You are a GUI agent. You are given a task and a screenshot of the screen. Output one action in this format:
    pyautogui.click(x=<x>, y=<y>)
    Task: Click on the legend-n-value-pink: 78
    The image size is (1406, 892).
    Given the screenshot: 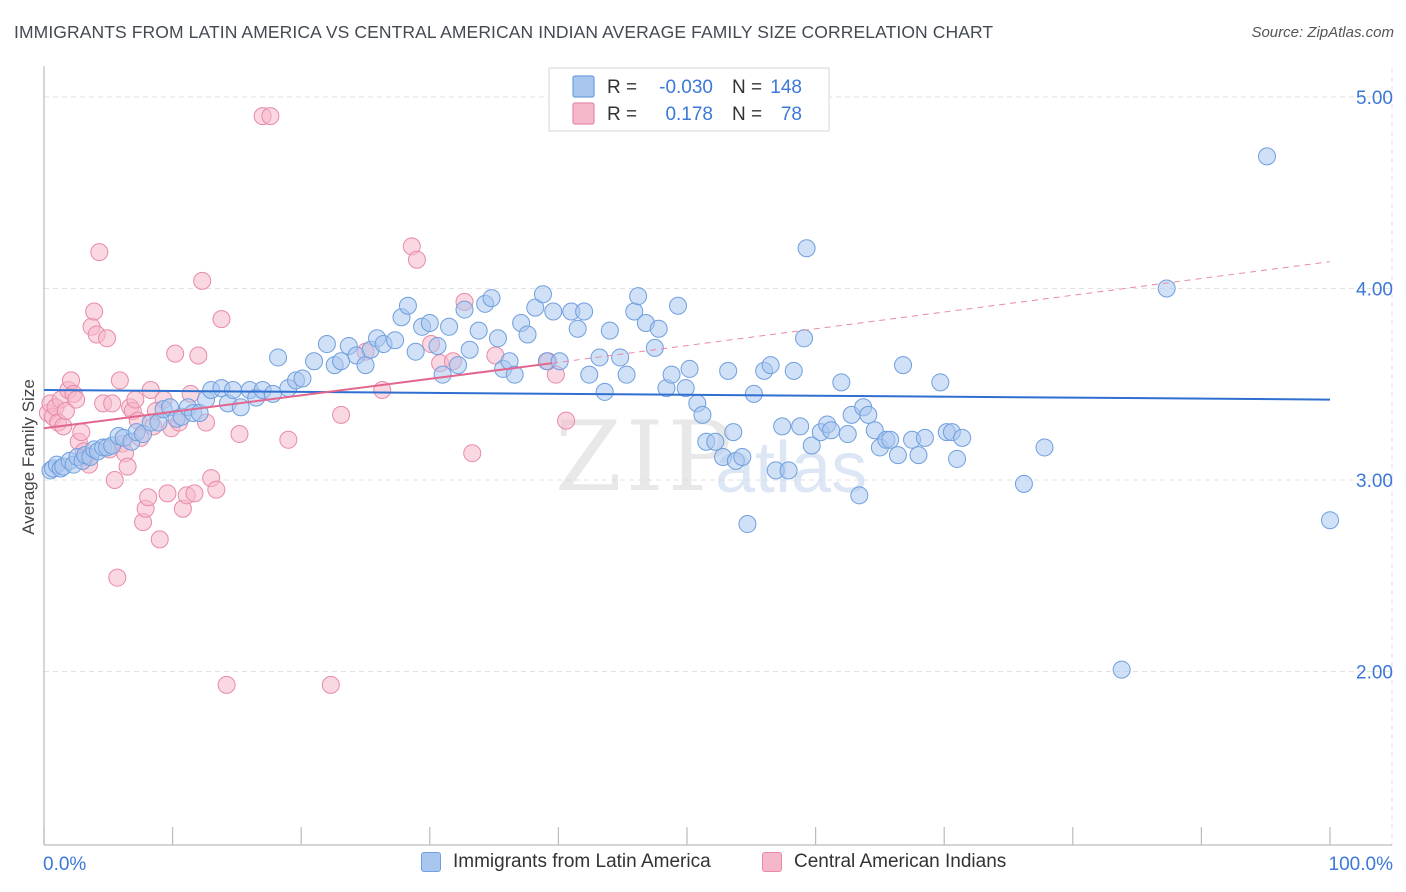 What is the action you would take?
    pyautogui.click(x=791, y=114)
    